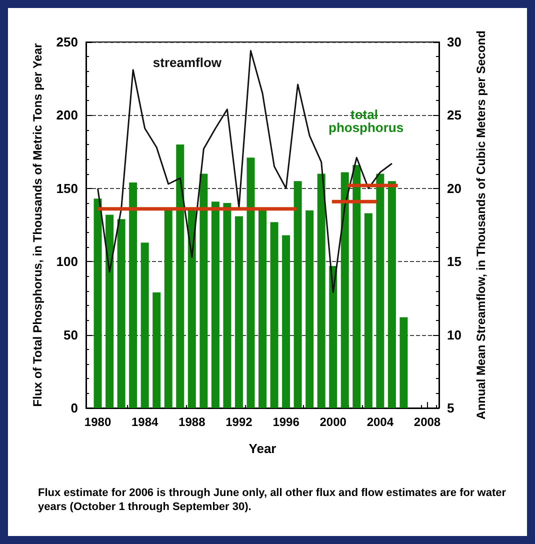  I want to click on x-tick-label: 1992, so click(239, 422).